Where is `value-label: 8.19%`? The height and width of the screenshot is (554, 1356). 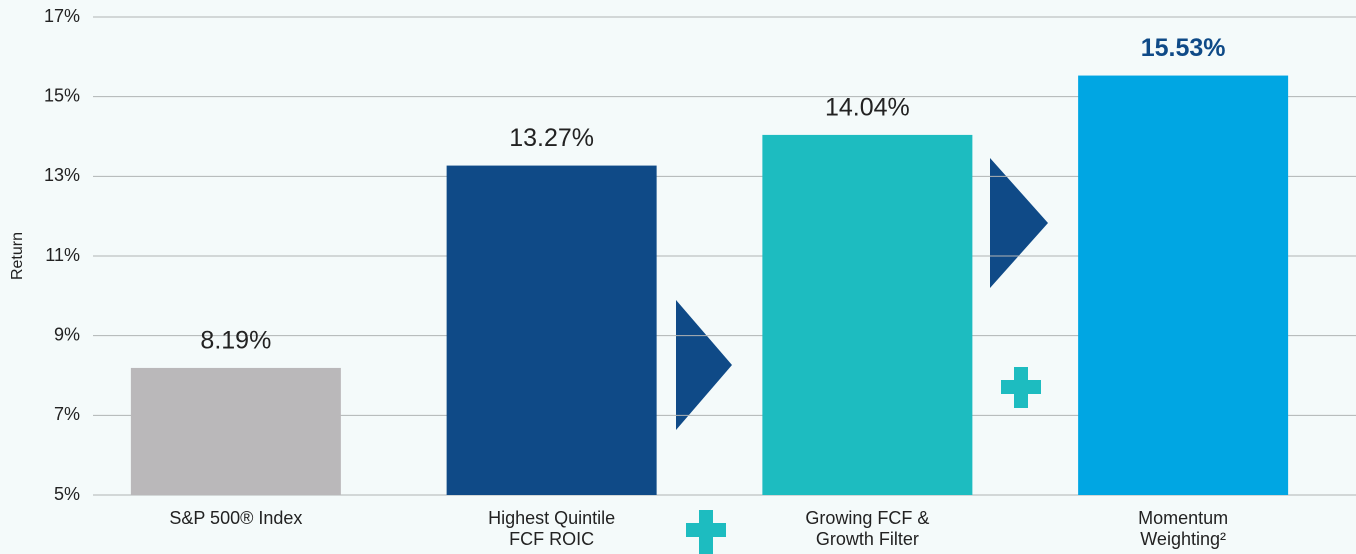 value-label: 8.19% is located at coordinates (235, 341).